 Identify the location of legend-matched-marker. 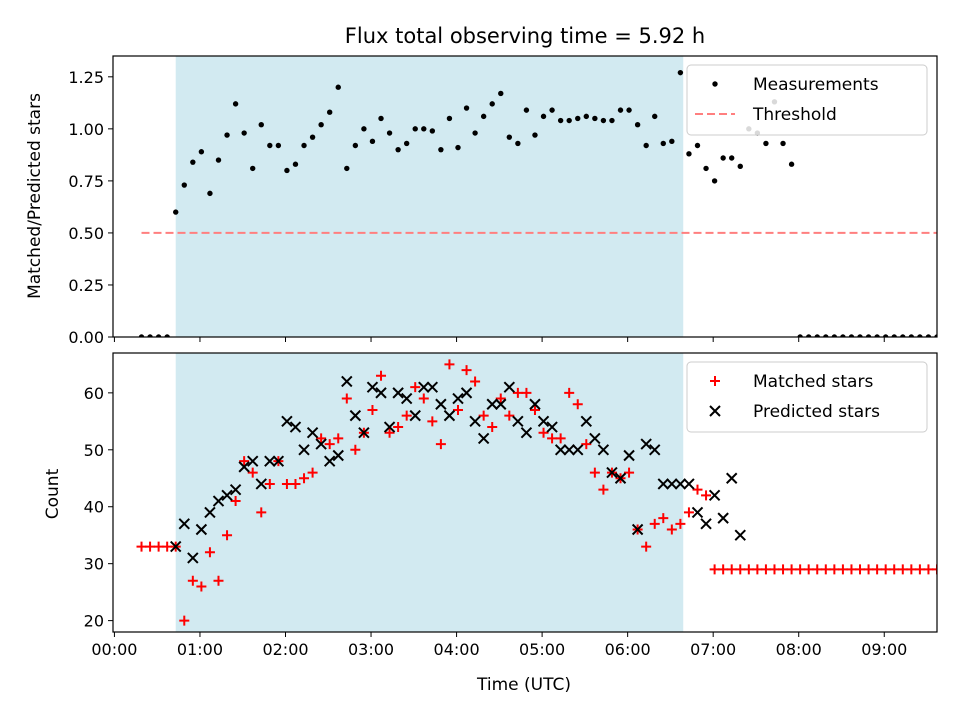
(715, 381).